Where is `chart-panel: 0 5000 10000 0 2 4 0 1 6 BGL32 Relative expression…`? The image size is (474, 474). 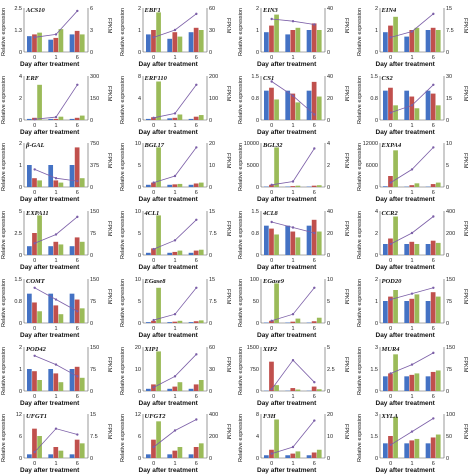 chart-panel: 0 5000 10000 0 2 4 0 1 6 BGL32 Relative expression… is located at coordinates (296, 169).